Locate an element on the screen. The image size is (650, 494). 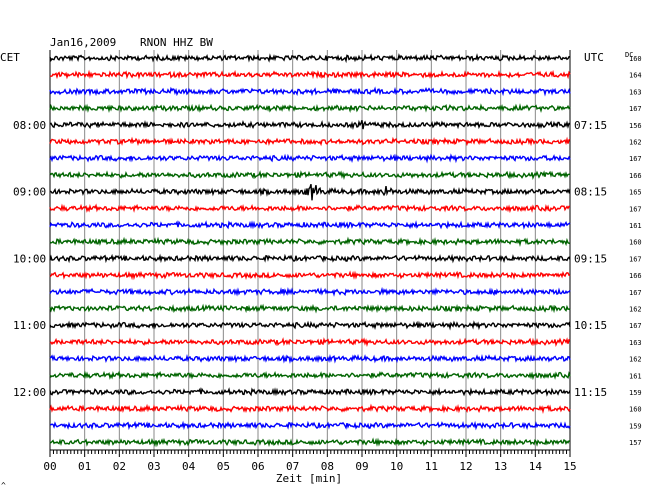
left-time-label: 12:00 is located at coordinates (29, 392).